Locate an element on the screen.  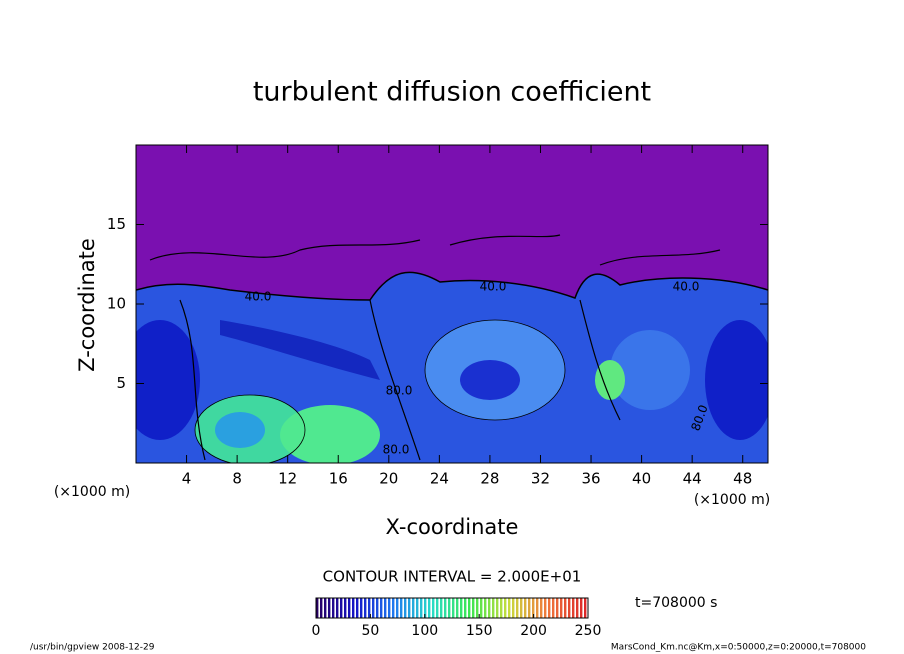
footer-left: /usr/bin/gpview 2008-12-29 is located at coordinates (92, 648).